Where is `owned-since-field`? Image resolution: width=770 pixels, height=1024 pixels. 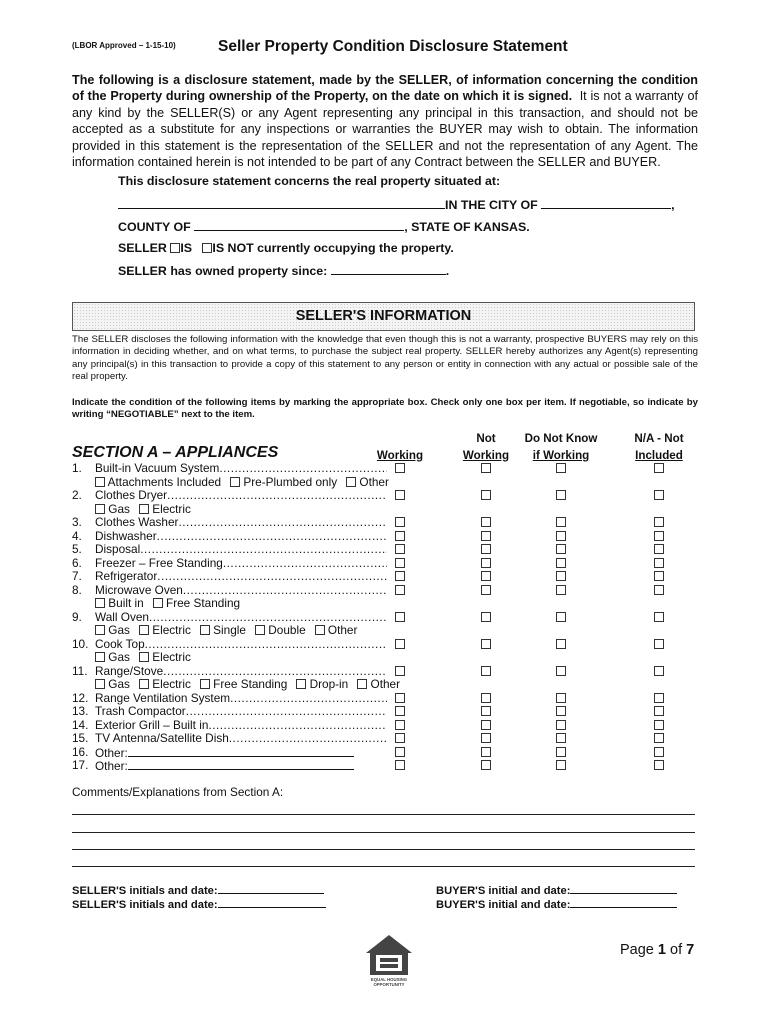
owned-since-field is located at coordinates (388, 269).